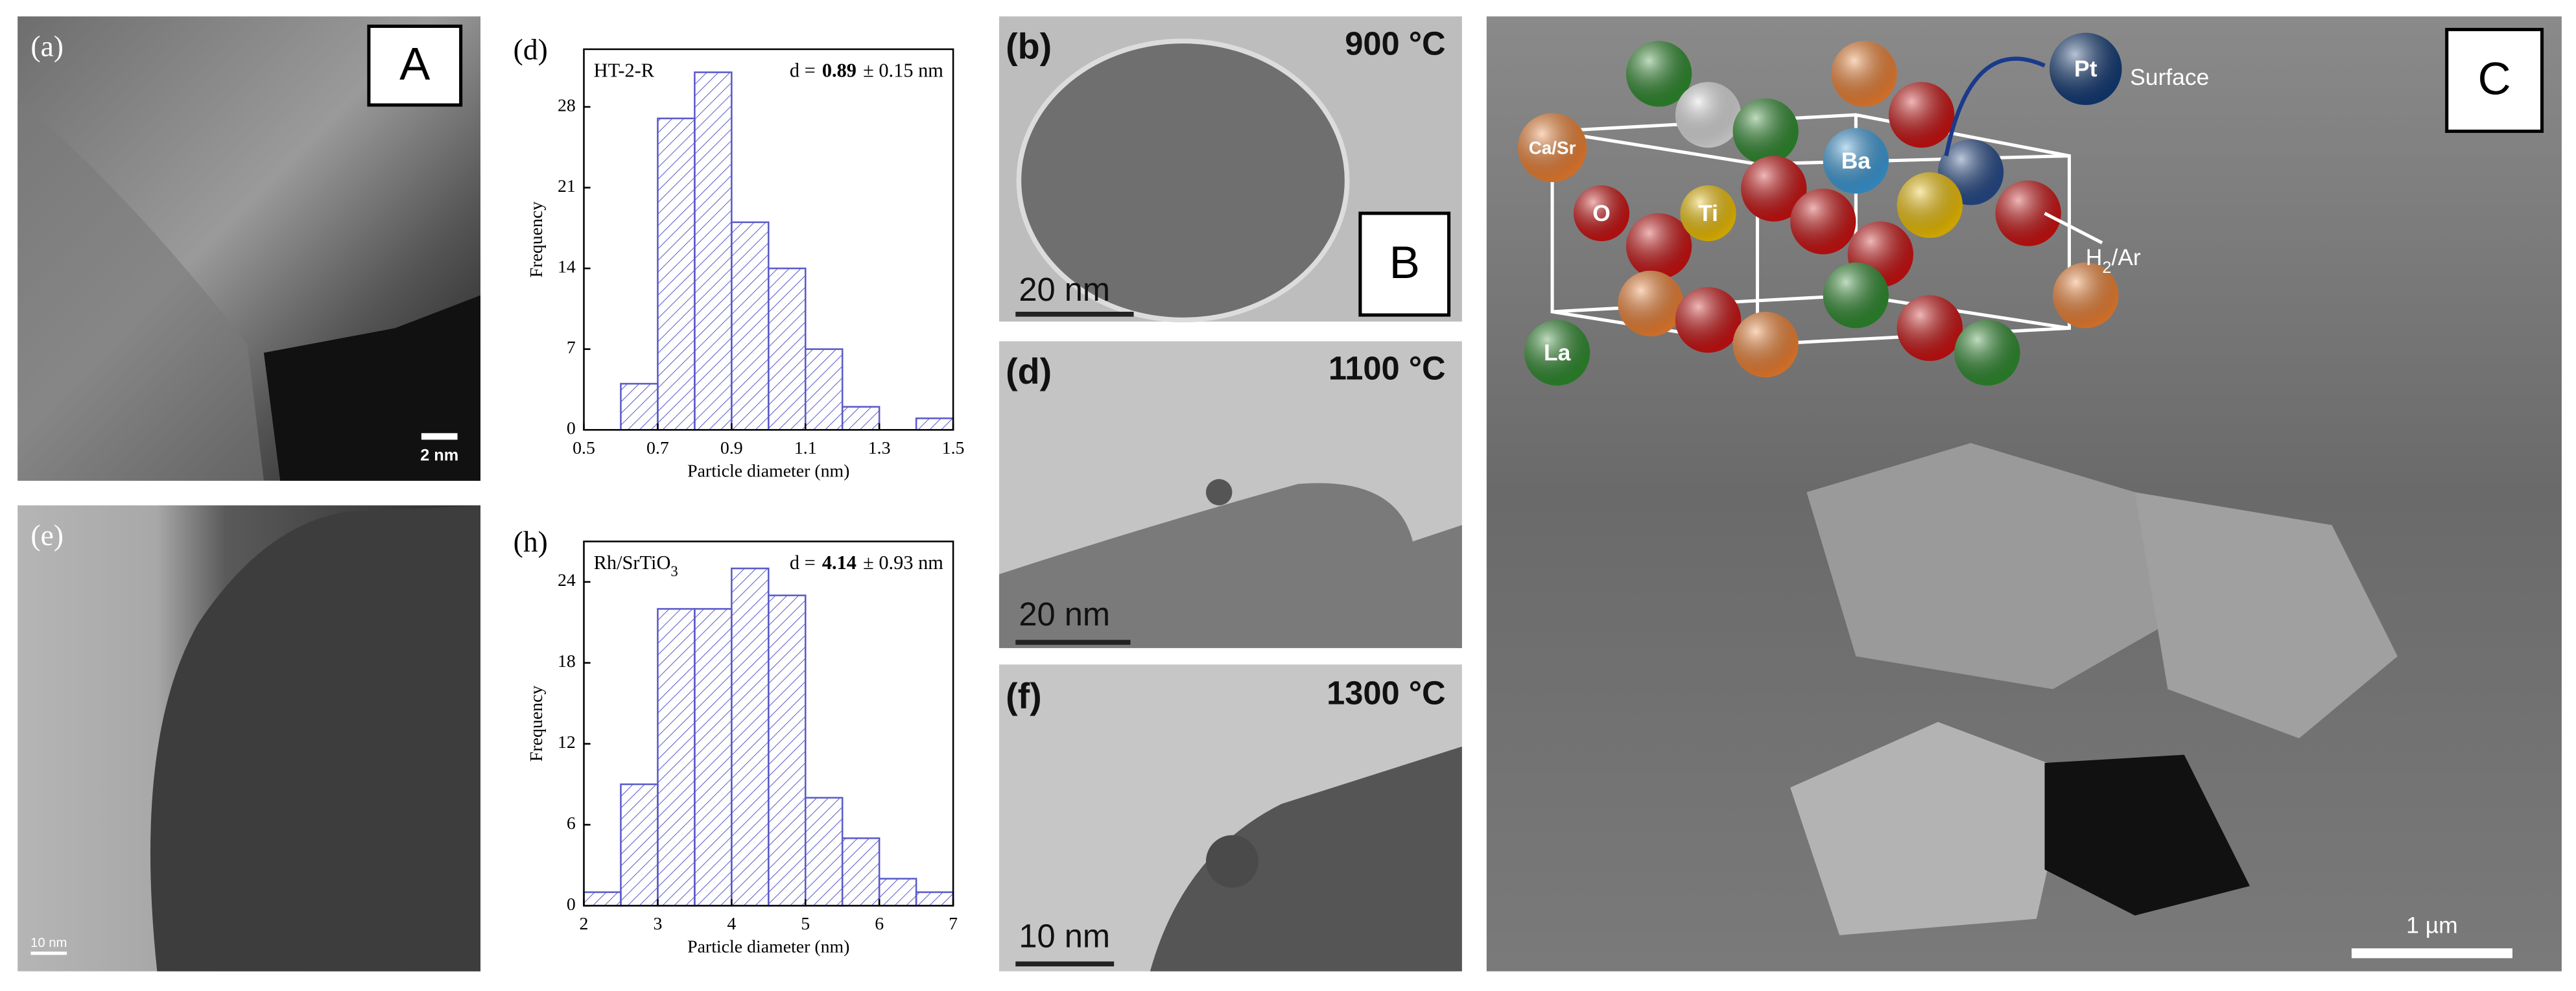  I want to click on atoms: Pt Ca/Sr Ba O Ti La, so click(1820, 209).